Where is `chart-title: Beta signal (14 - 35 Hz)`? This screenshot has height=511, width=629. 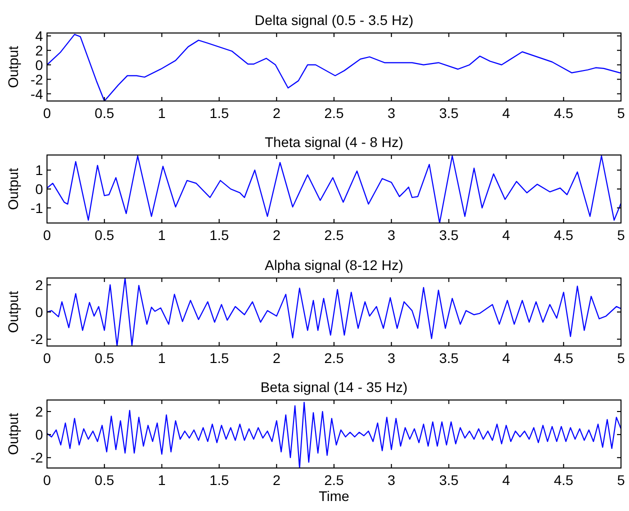
chart-title: Beta signal (14 - 35 Hz) is located at coordinates (334, 387).